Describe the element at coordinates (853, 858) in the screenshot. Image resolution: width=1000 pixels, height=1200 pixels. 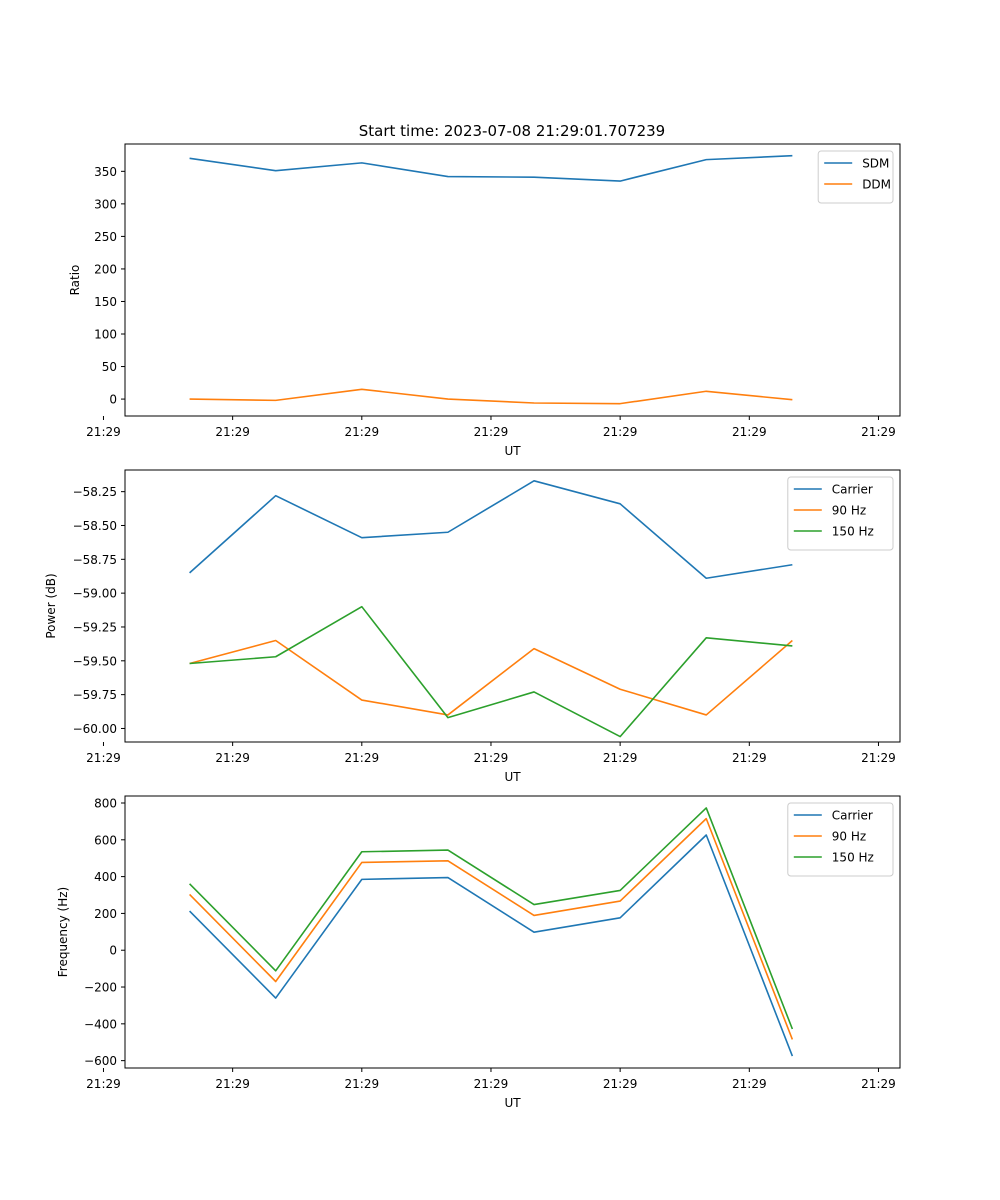
I see `frequency-legend-label-150-hz: 150 Hz` at that location.